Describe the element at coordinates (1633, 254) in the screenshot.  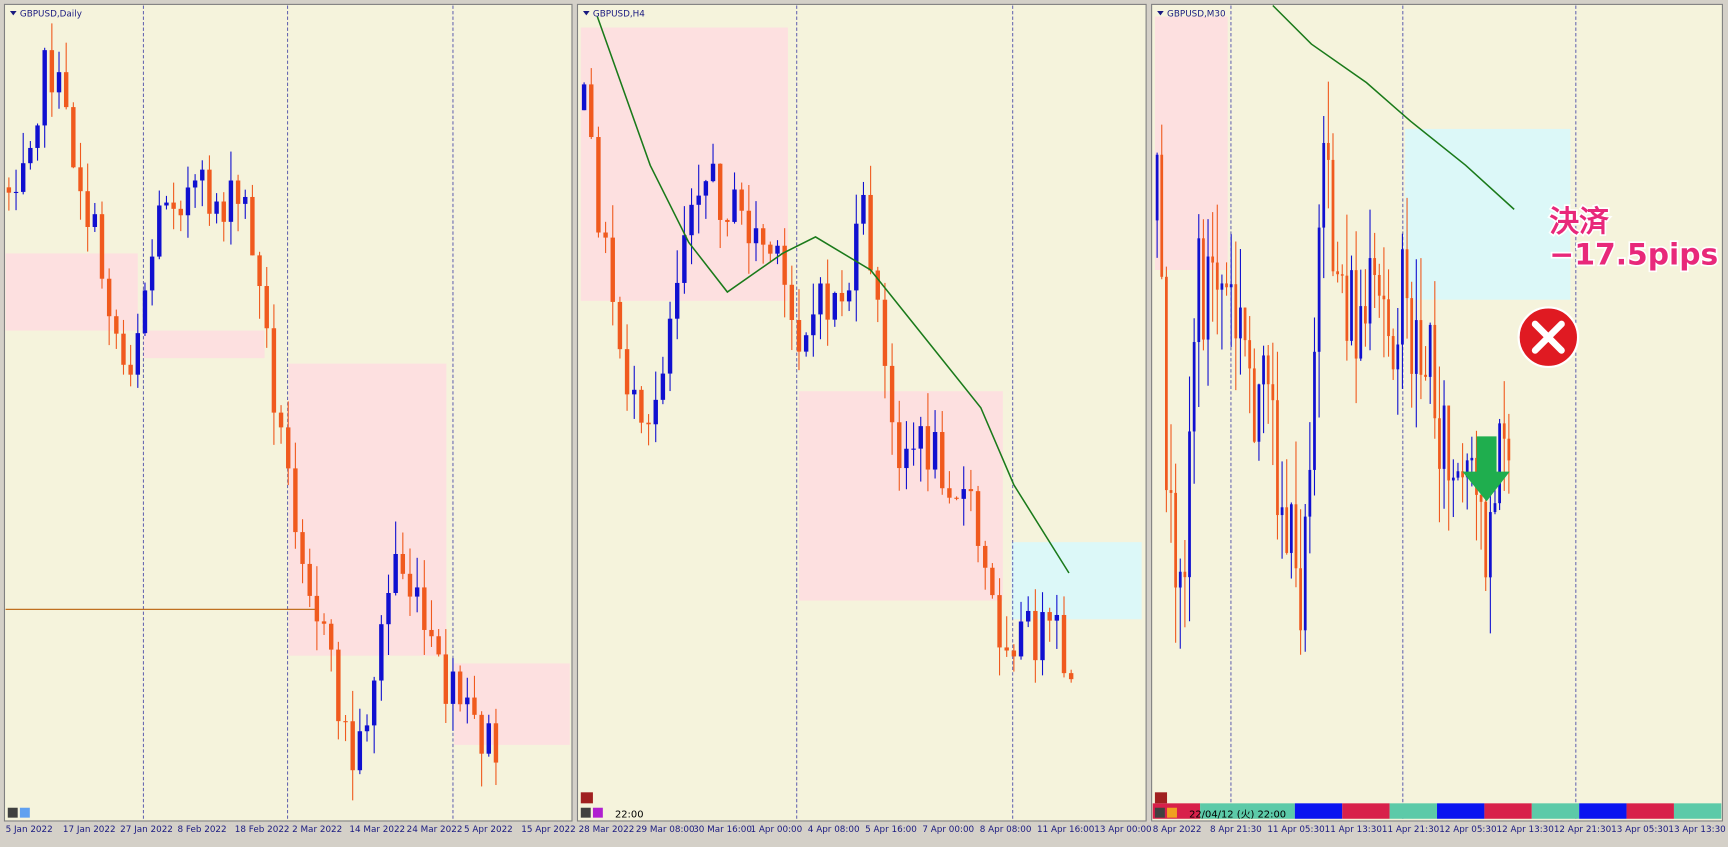
I see `annotation-result: −17.5pips` at that location.